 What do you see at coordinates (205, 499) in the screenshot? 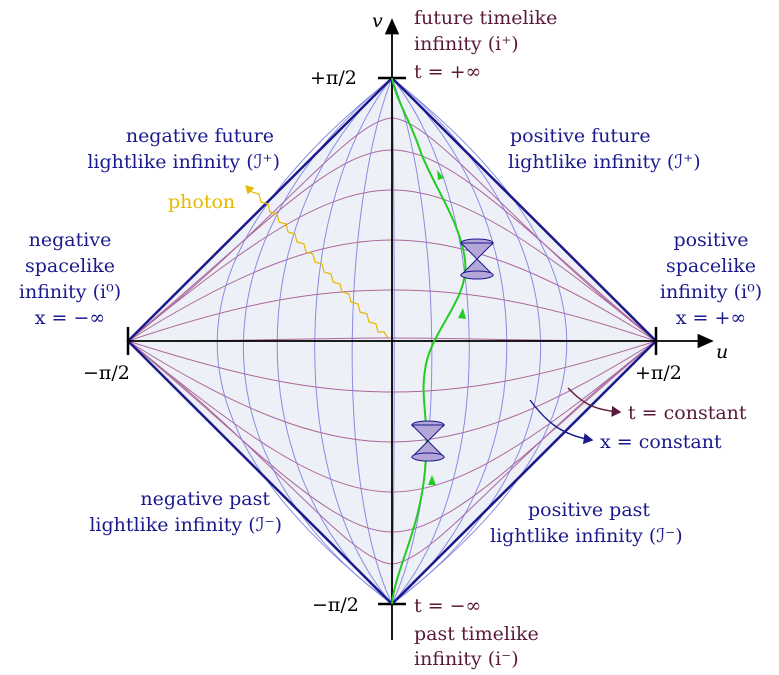
I see `neg-past-lightlike-1: negative past` at bounding box center [205, 499].